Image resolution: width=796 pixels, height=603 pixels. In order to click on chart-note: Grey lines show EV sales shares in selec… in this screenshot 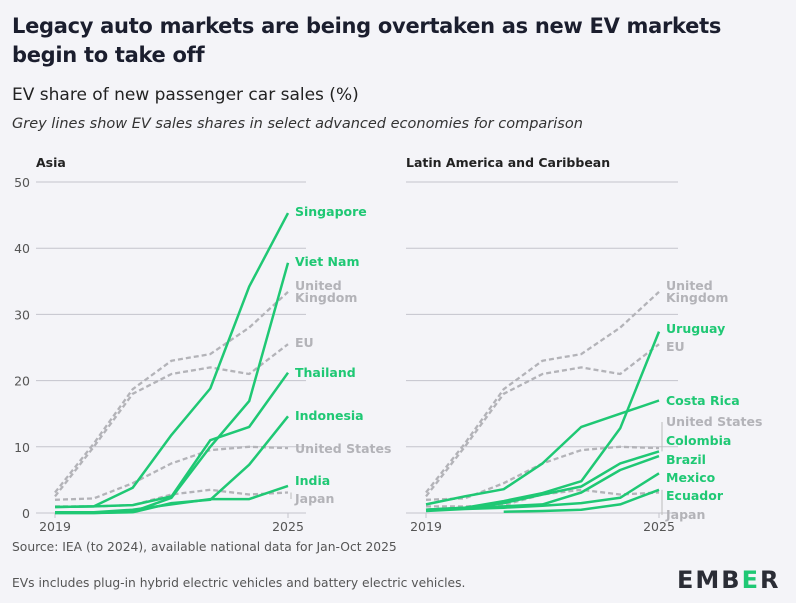, I will do `click(297, 124)`.